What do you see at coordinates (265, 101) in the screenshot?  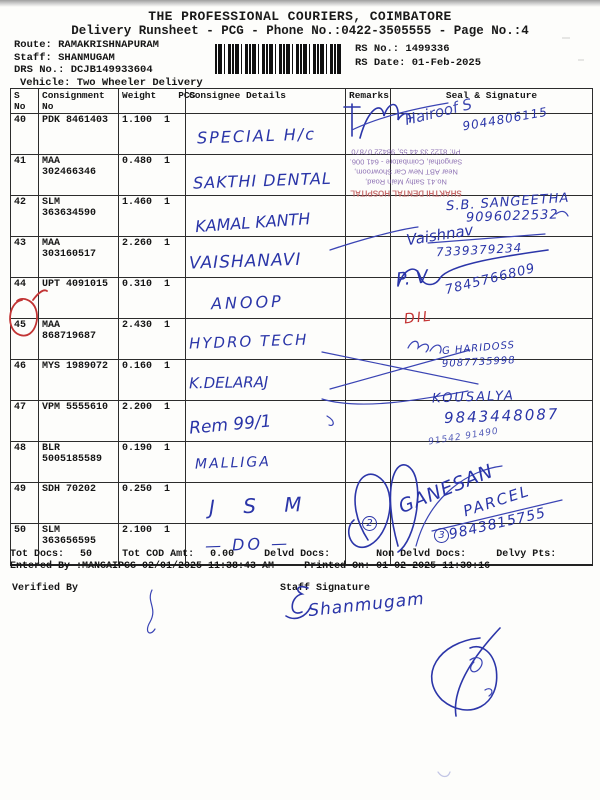 I see `col-consignee: Consignee Details` at bounding box center [265, 101].